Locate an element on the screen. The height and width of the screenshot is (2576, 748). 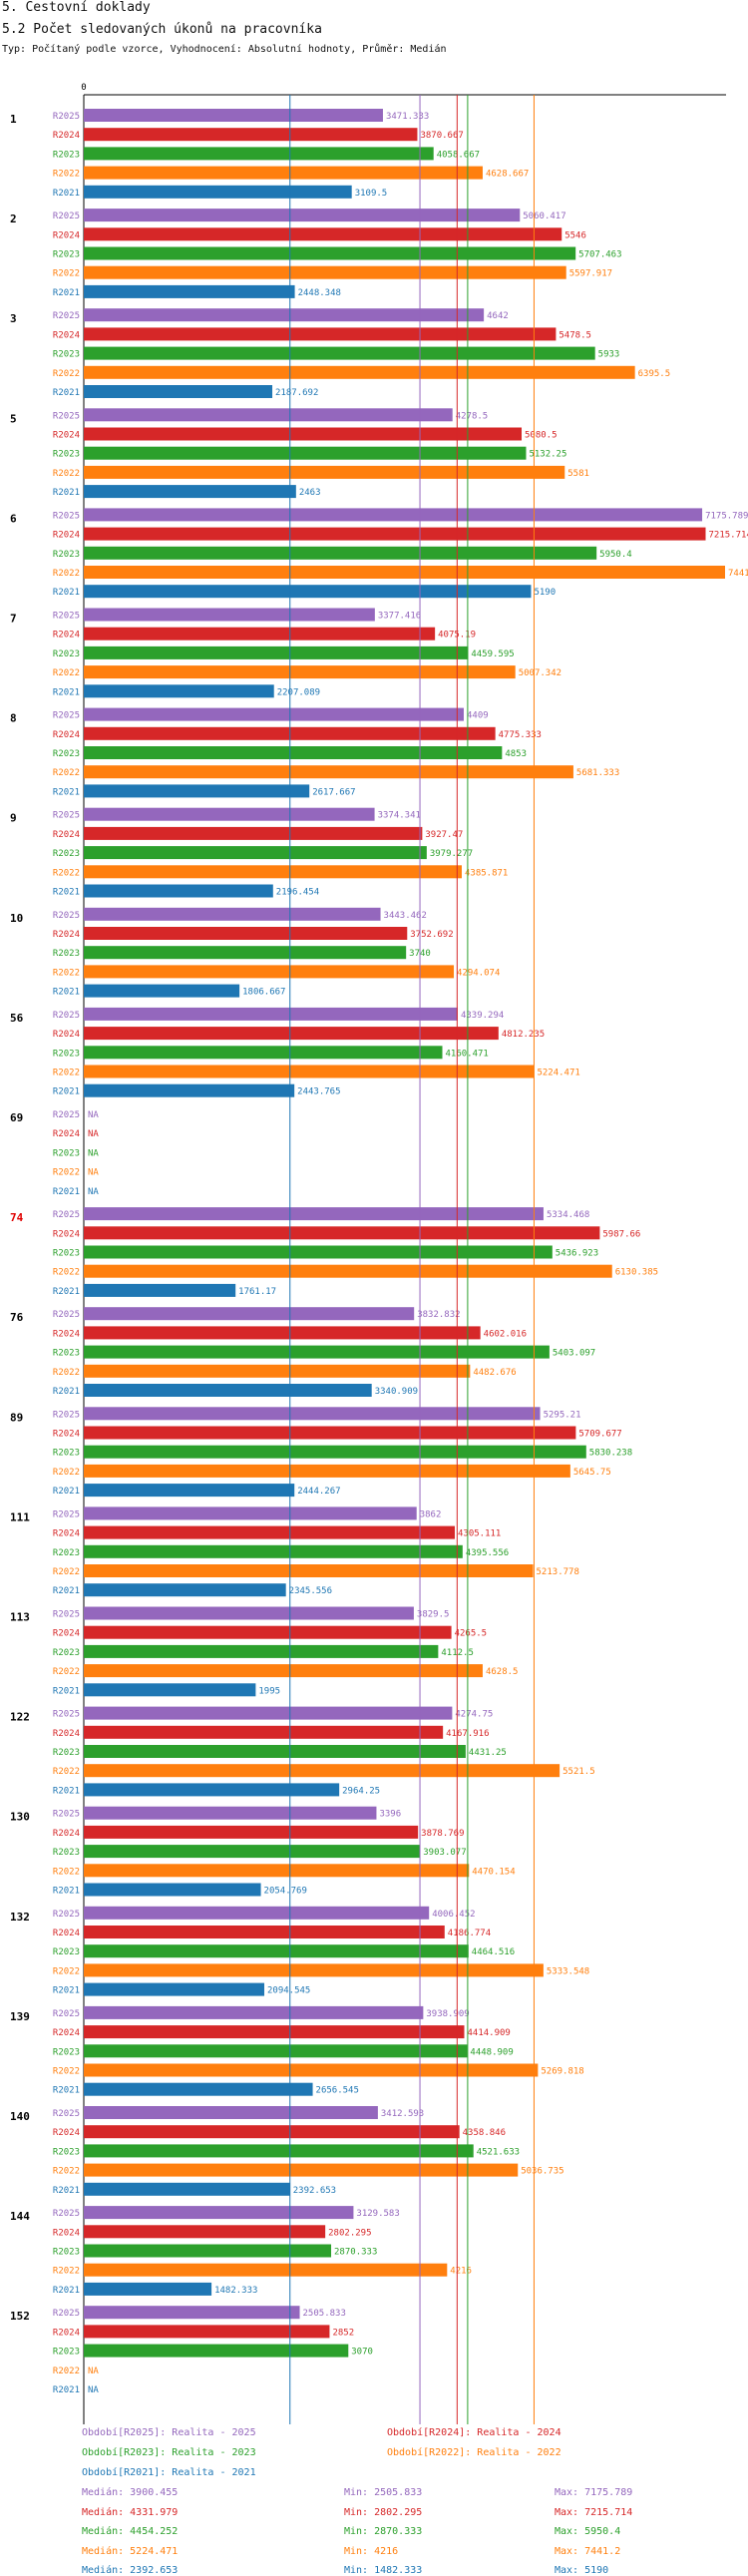
data-label: 4775.333 is located at coordinates (520, 735).